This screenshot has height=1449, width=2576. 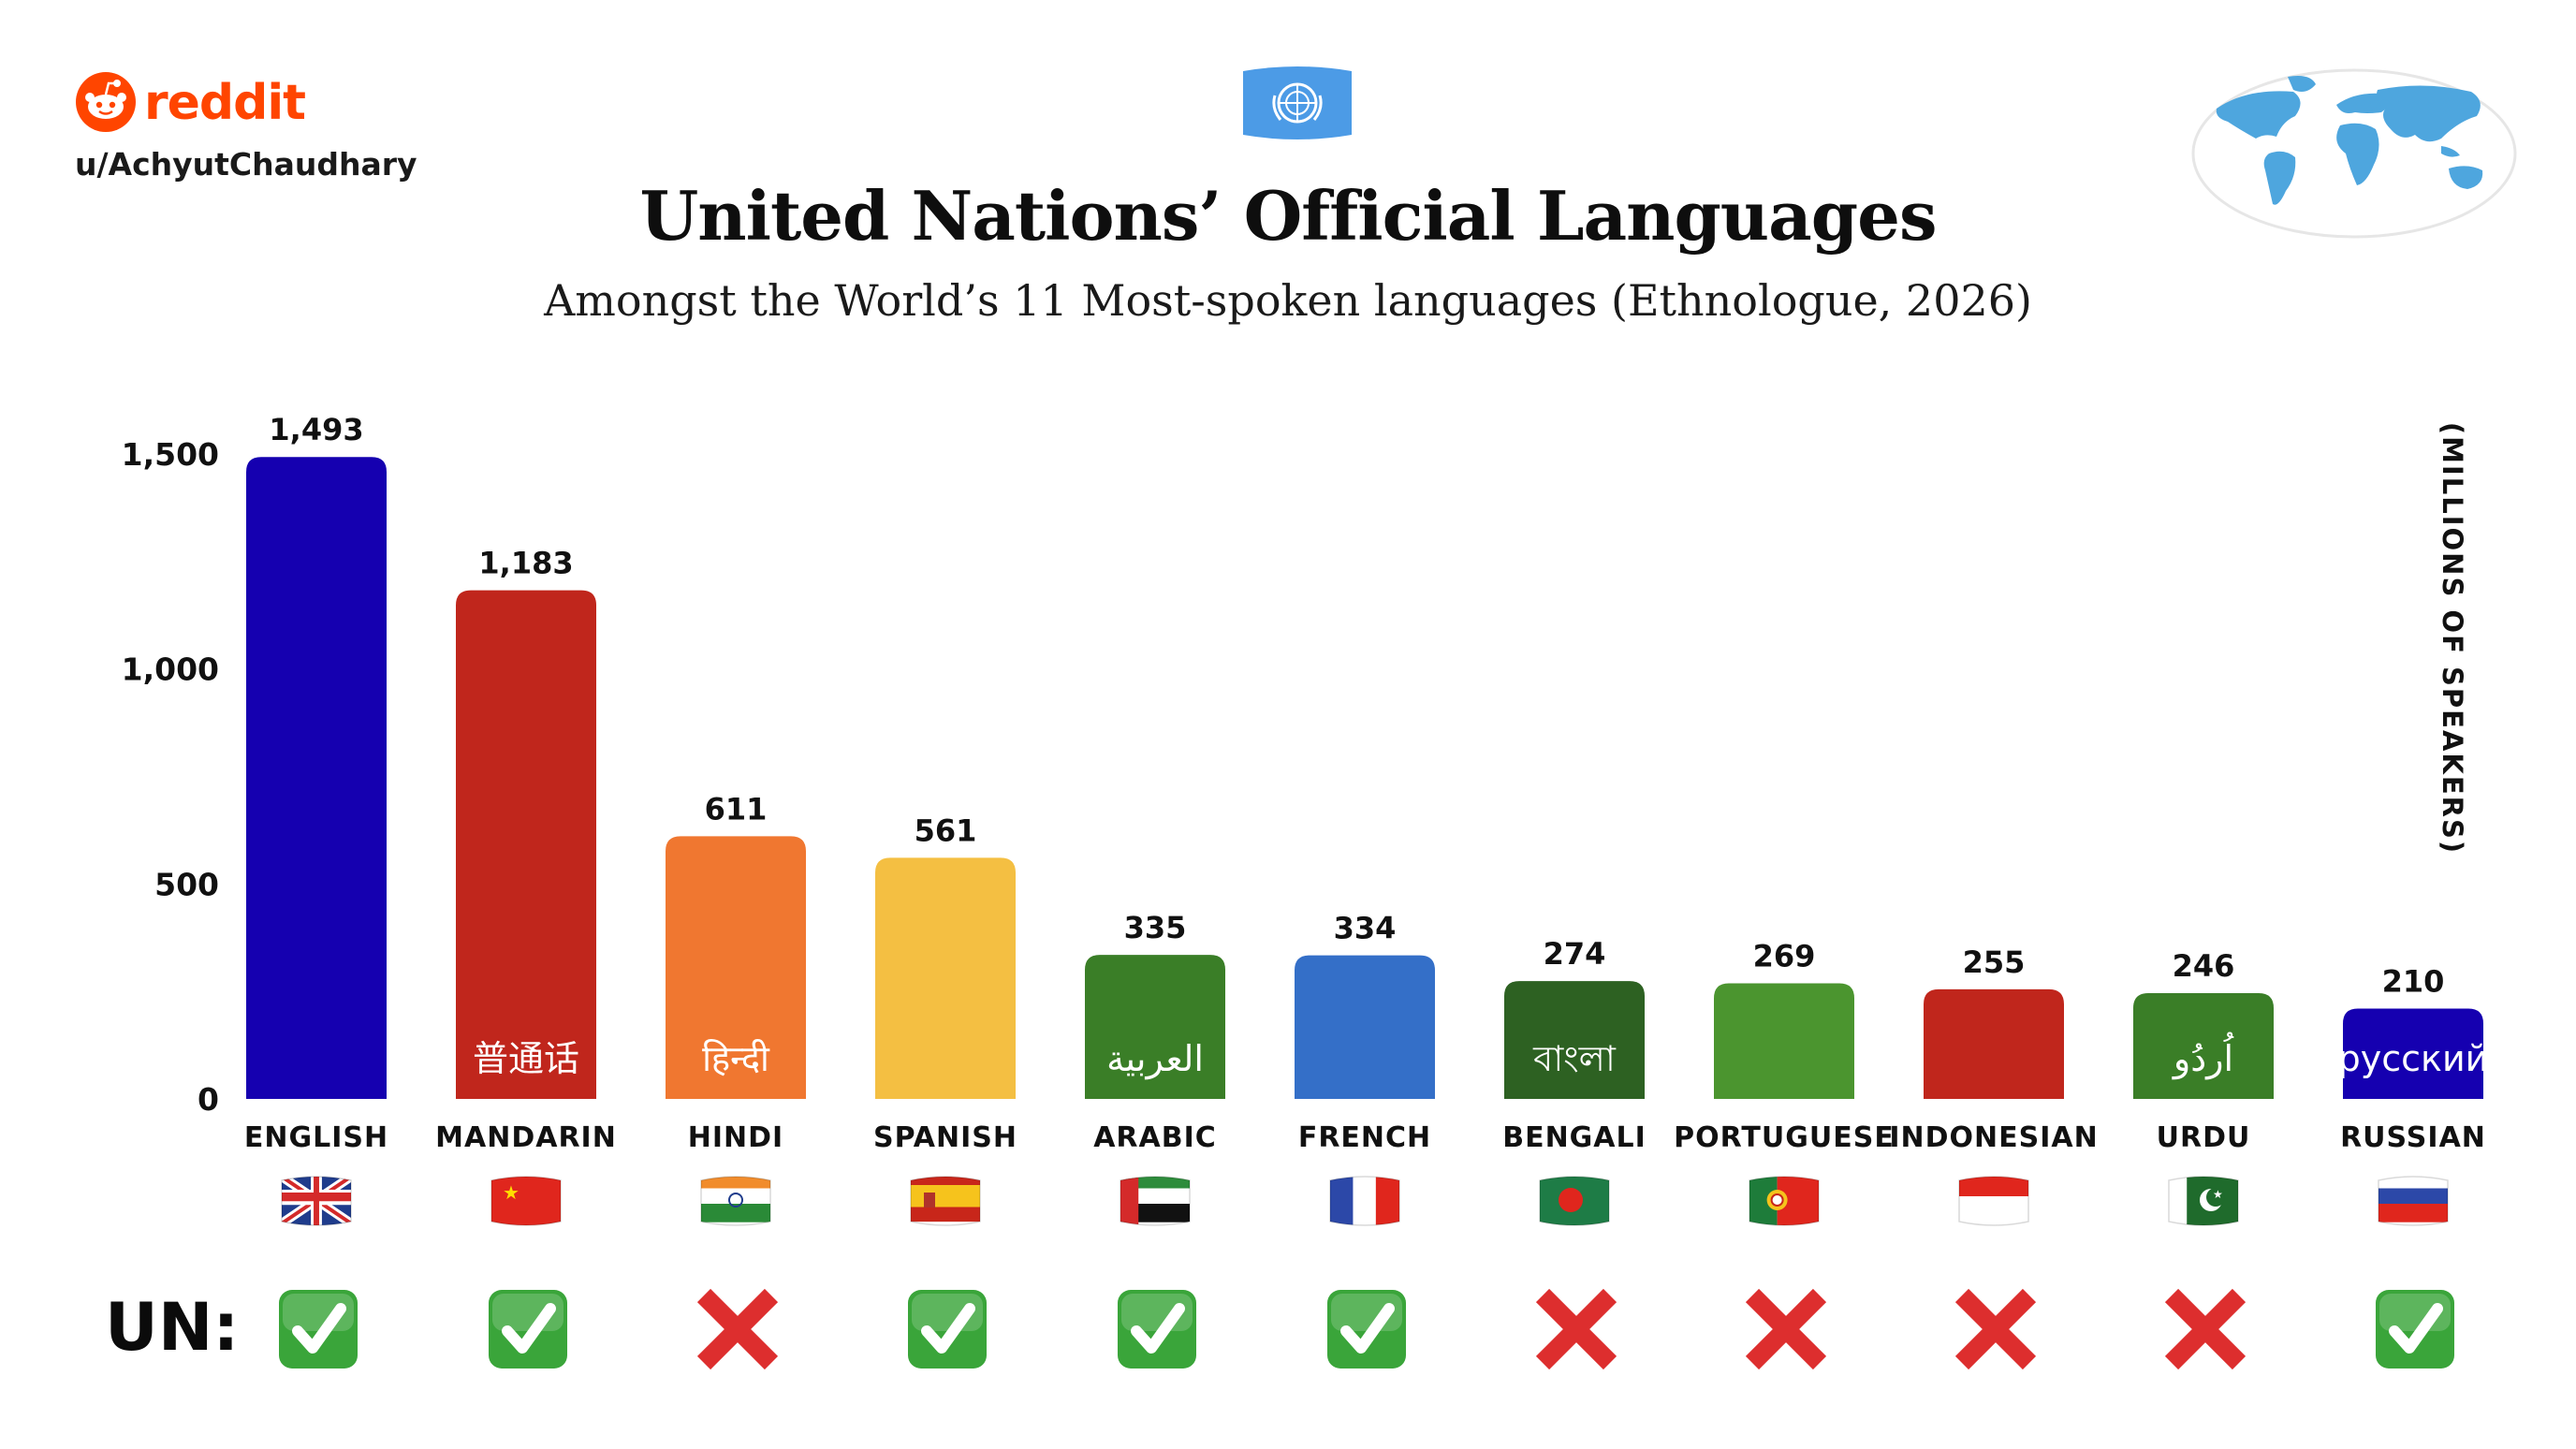 I want to click on category-label: SPANISH, so click(x=945, y=1137).